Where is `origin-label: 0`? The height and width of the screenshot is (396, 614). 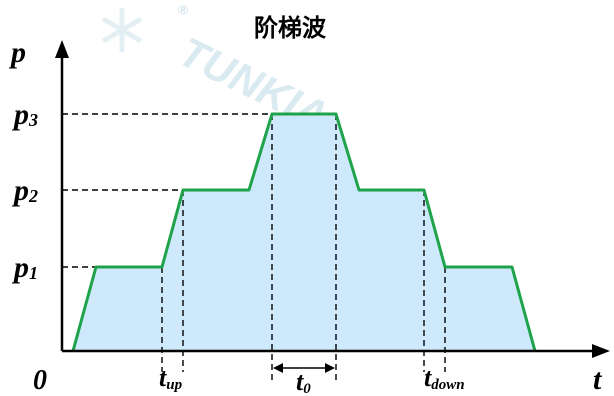 origin-label: 0 is located at coordinates (40, 380).